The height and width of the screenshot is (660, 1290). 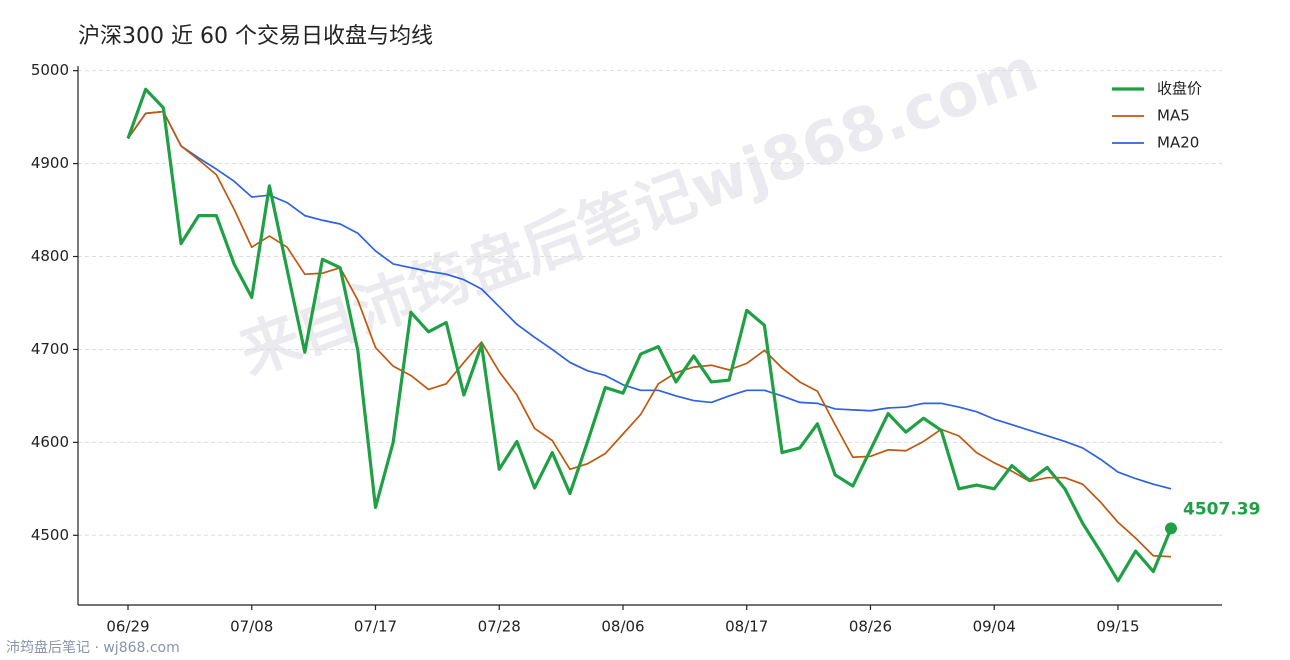 I want to click on x-tick-label: 07/08, so click(x=251, y=627).